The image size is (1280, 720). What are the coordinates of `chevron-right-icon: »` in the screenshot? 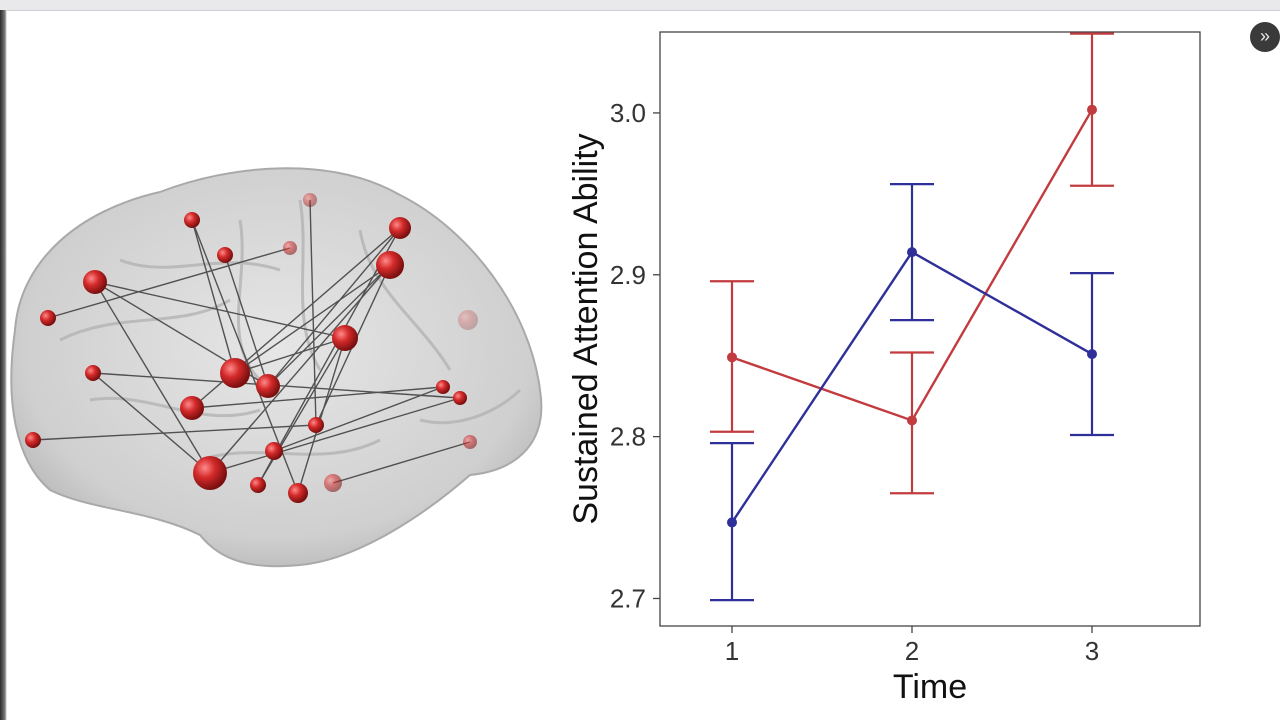 It's located at (1265, 37).